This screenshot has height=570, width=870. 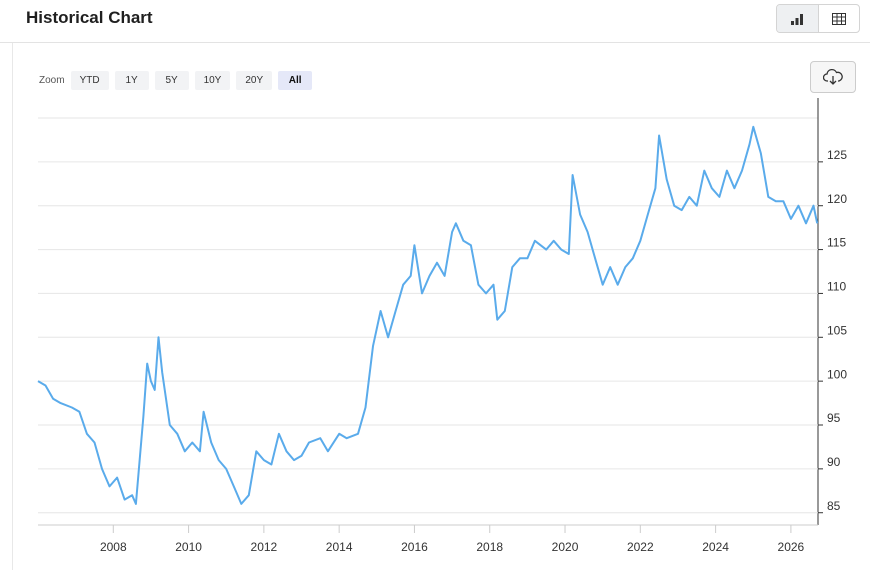 I want to click on y-tick-label: 90, so click(x=834, y=462).